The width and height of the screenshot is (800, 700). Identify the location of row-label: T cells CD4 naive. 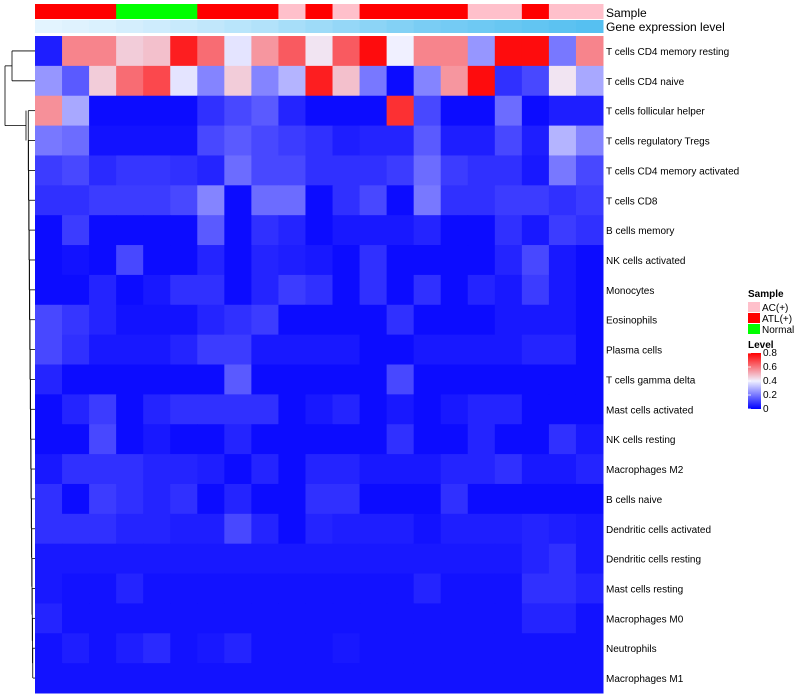
(645, 82).